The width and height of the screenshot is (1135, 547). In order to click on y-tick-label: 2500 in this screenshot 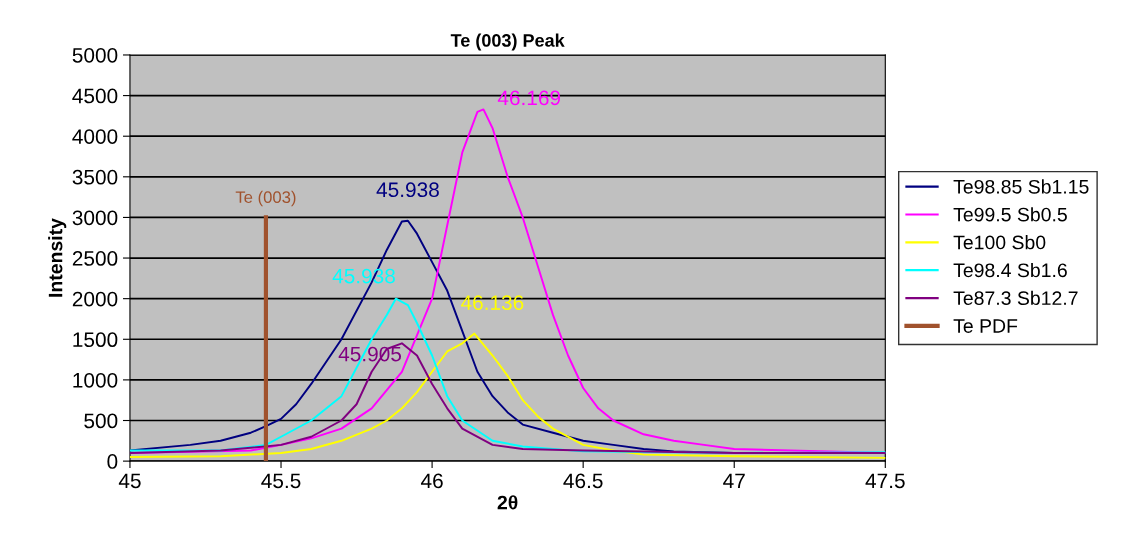, I will do `click(95, 258)`.